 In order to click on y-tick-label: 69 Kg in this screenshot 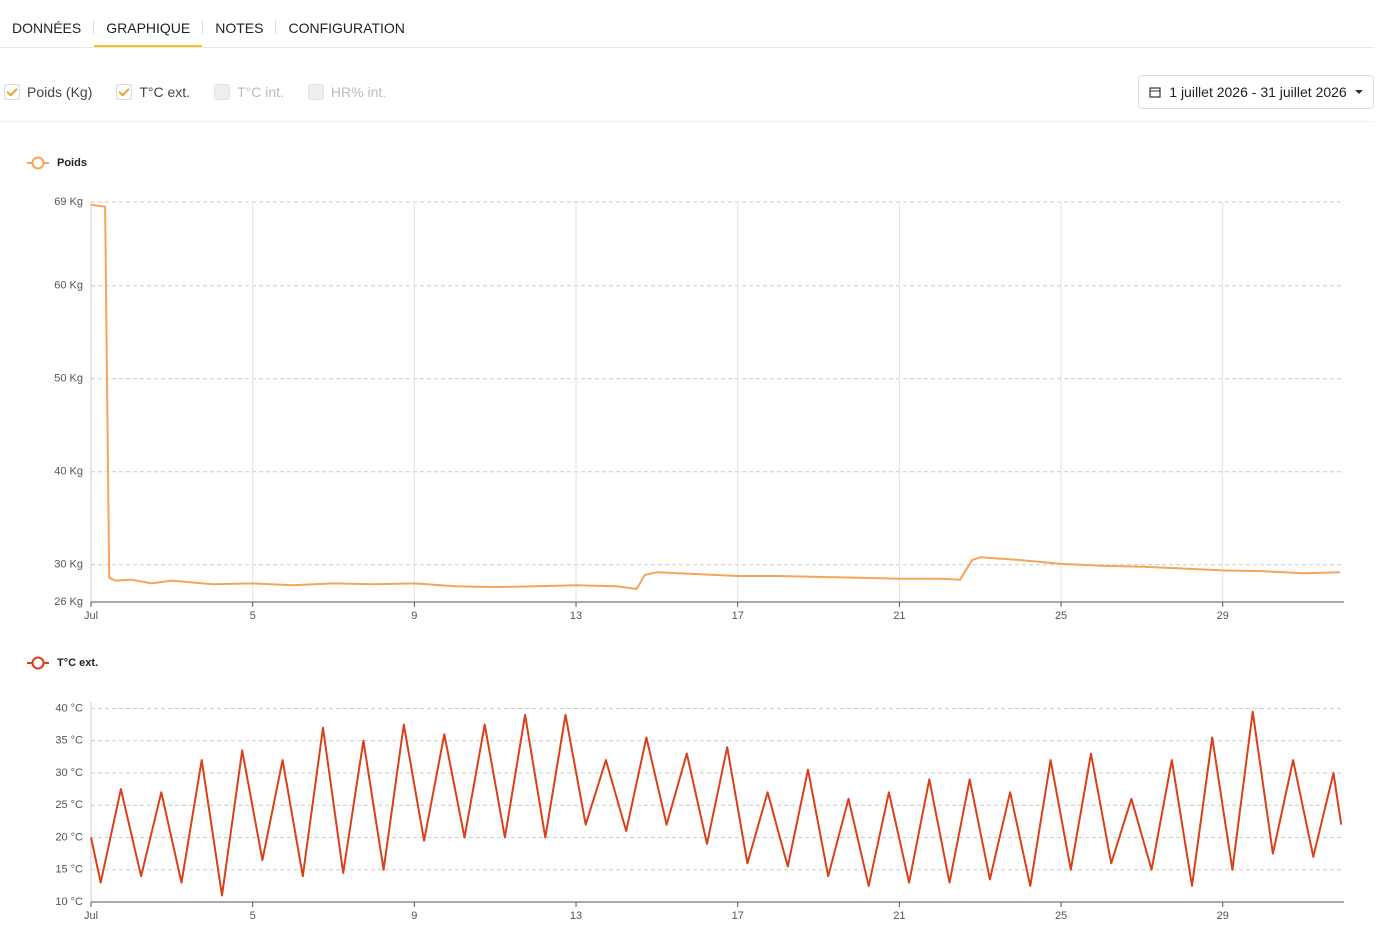, I will do `click(68, 202)`.